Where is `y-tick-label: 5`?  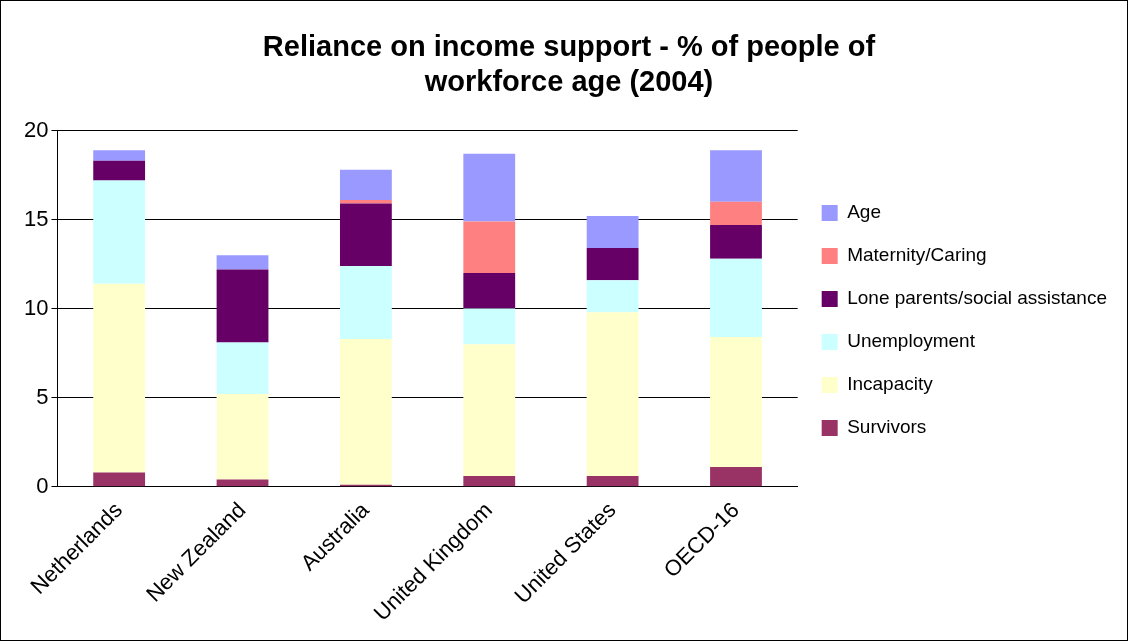
y-tick-label: 5 is located at coordinates (42, 396).